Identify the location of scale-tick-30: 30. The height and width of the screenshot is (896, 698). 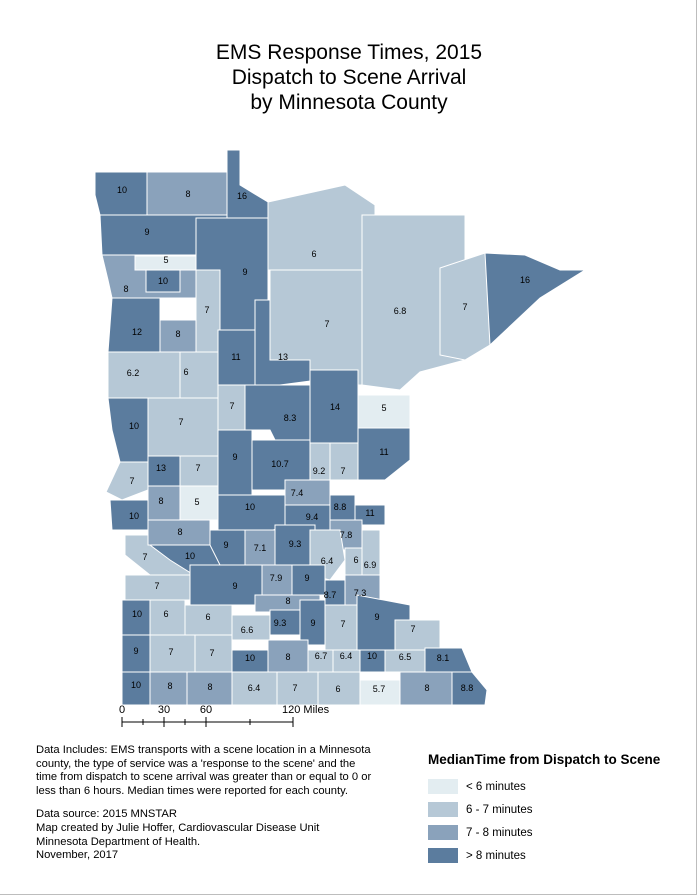
(164, 710).